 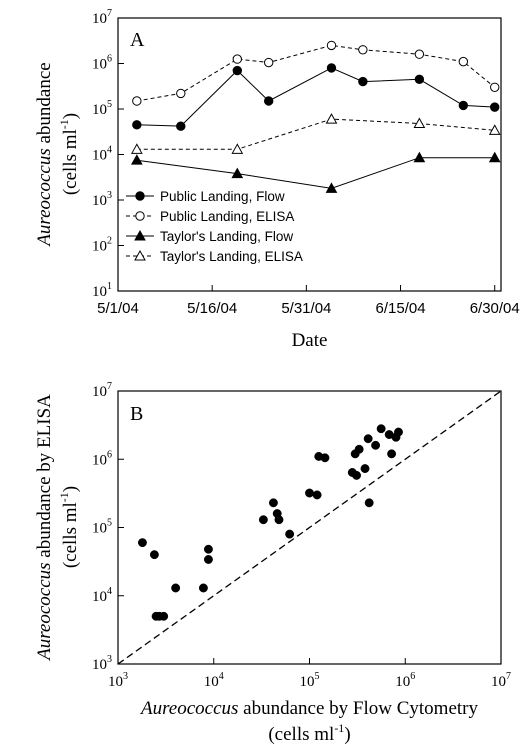 What do you see at coordinates (339, 728) in the screenshot?
I see `panel-b-xlabel-sup: -1` at bounding box center [339, 728].